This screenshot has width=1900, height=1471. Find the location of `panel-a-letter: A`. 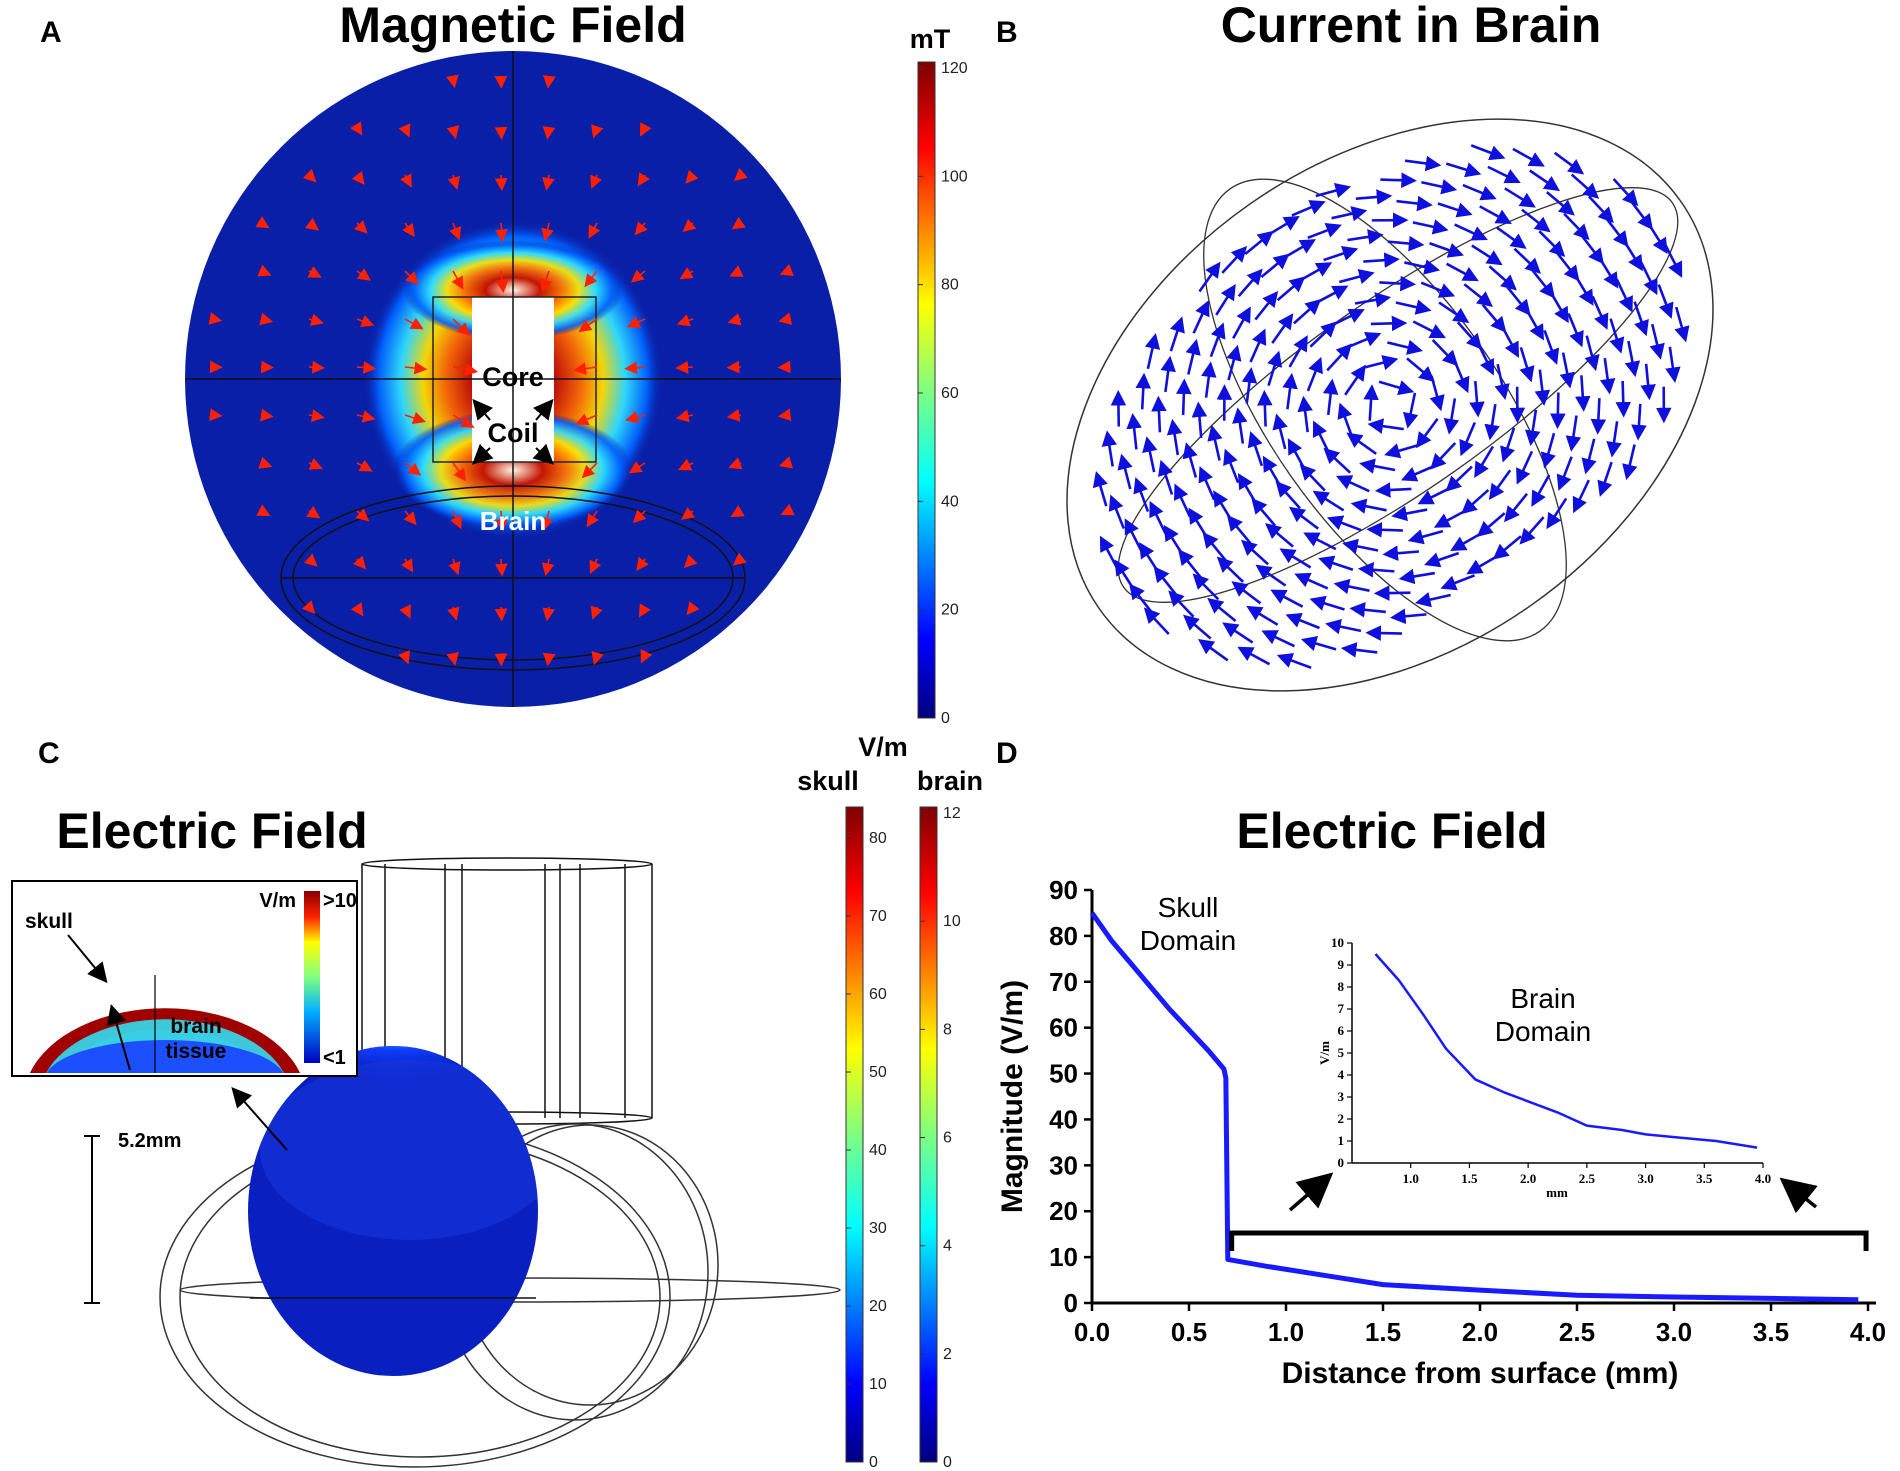

panel-a-letter: A is located at coordinates (51, 32).